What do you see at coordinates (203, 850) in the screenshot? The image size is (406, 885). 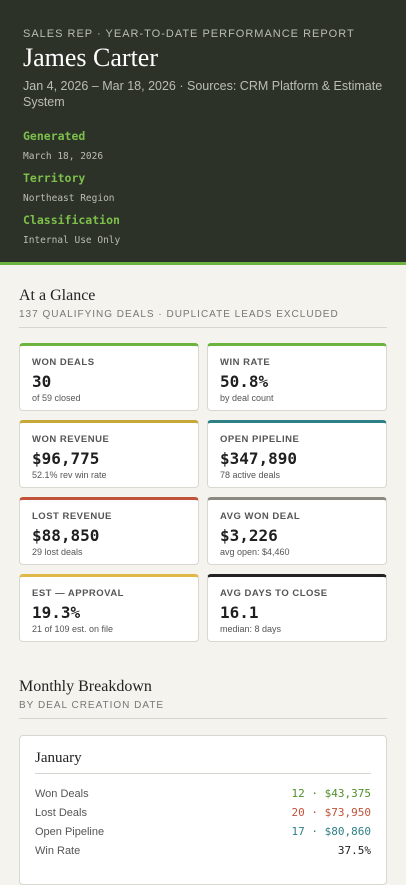 I see `month-row-win-rate: Win Rate 37.5%` at bounding box center [203, 850].